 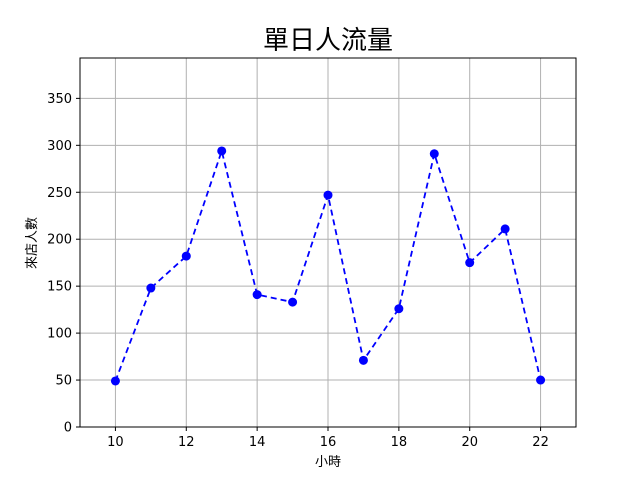 What do you see at coordinates (399, 442) in the screenshot?
I see `x-tick-label: 18` at bounding box center [399, 442].